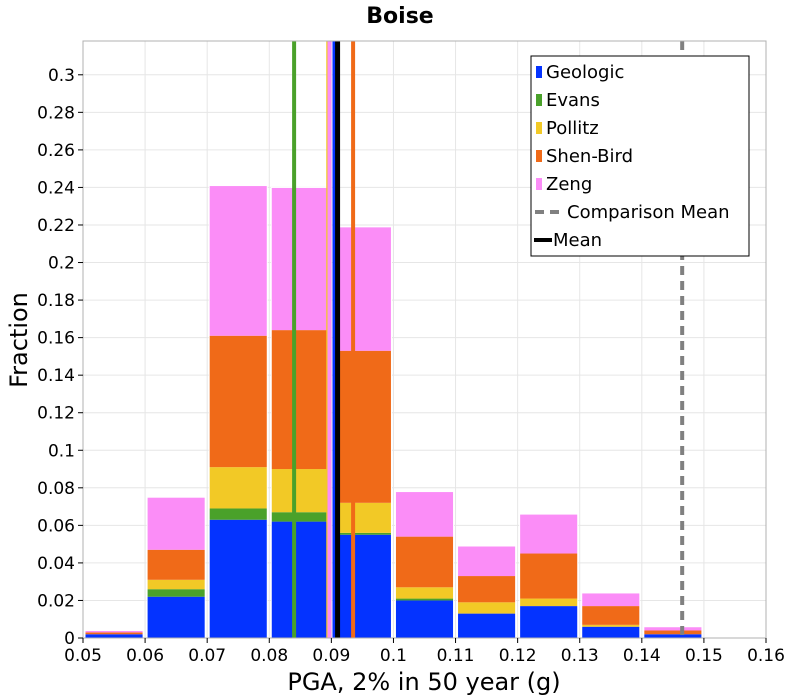 The height and width of the screenshot is (700, 800). What do you see at coordinates (585, 72) in the screenshot?
I see `legend-label: Geologic` at bounding box center [585, 72].